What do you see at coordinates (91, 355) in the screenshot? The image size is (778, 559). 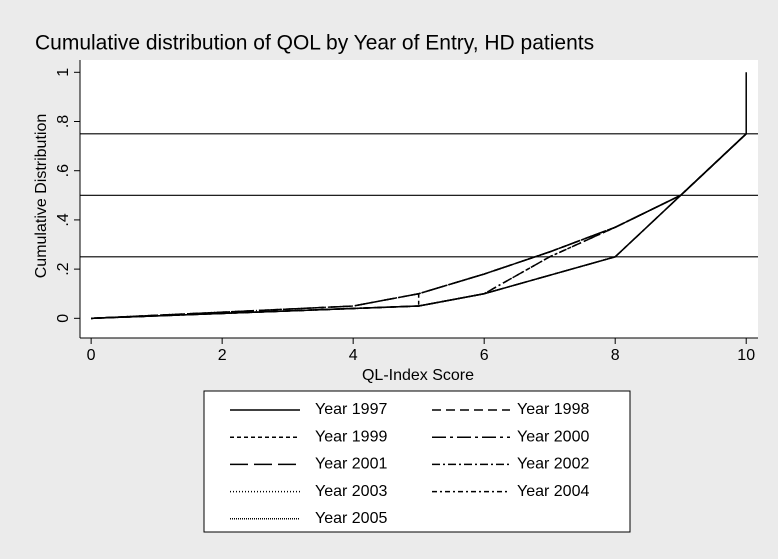 I see `x-tick-label: 0` at bounding box center [91, 355].